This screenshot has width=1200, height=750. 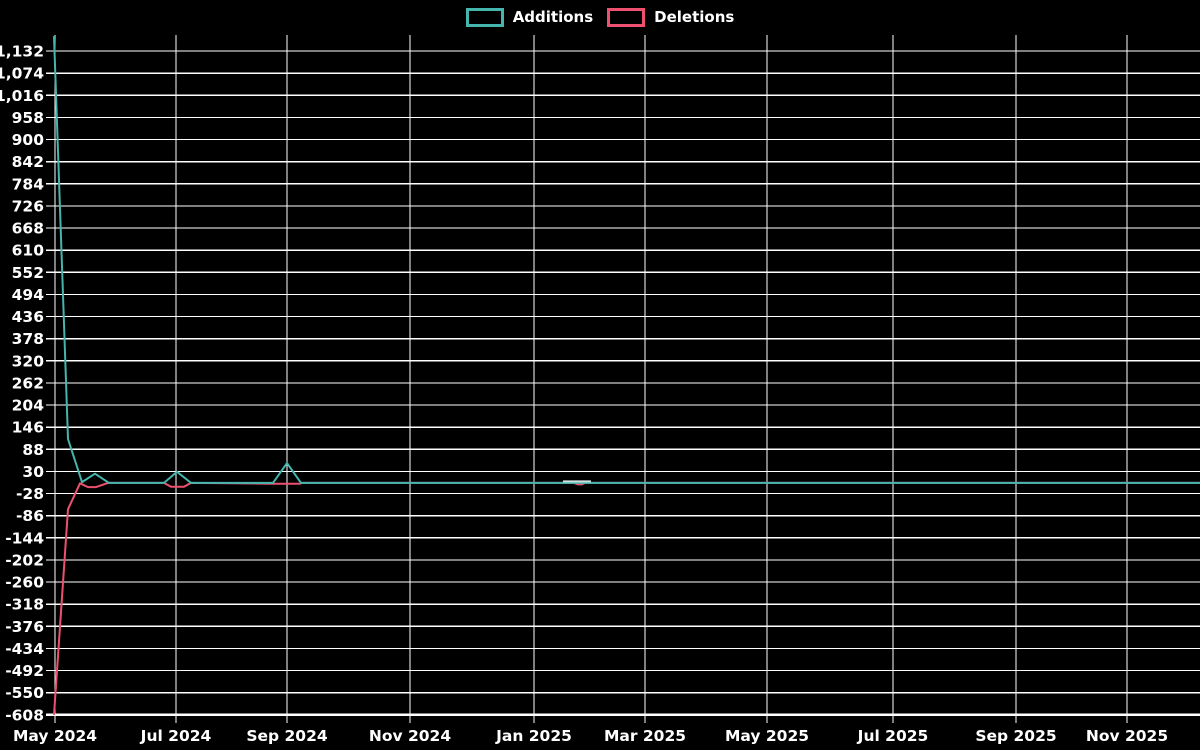 What do you see at coordinates (33, 450) in the screenshot?
I see `y-axis-label: 88` at bounding box center [33, 450].